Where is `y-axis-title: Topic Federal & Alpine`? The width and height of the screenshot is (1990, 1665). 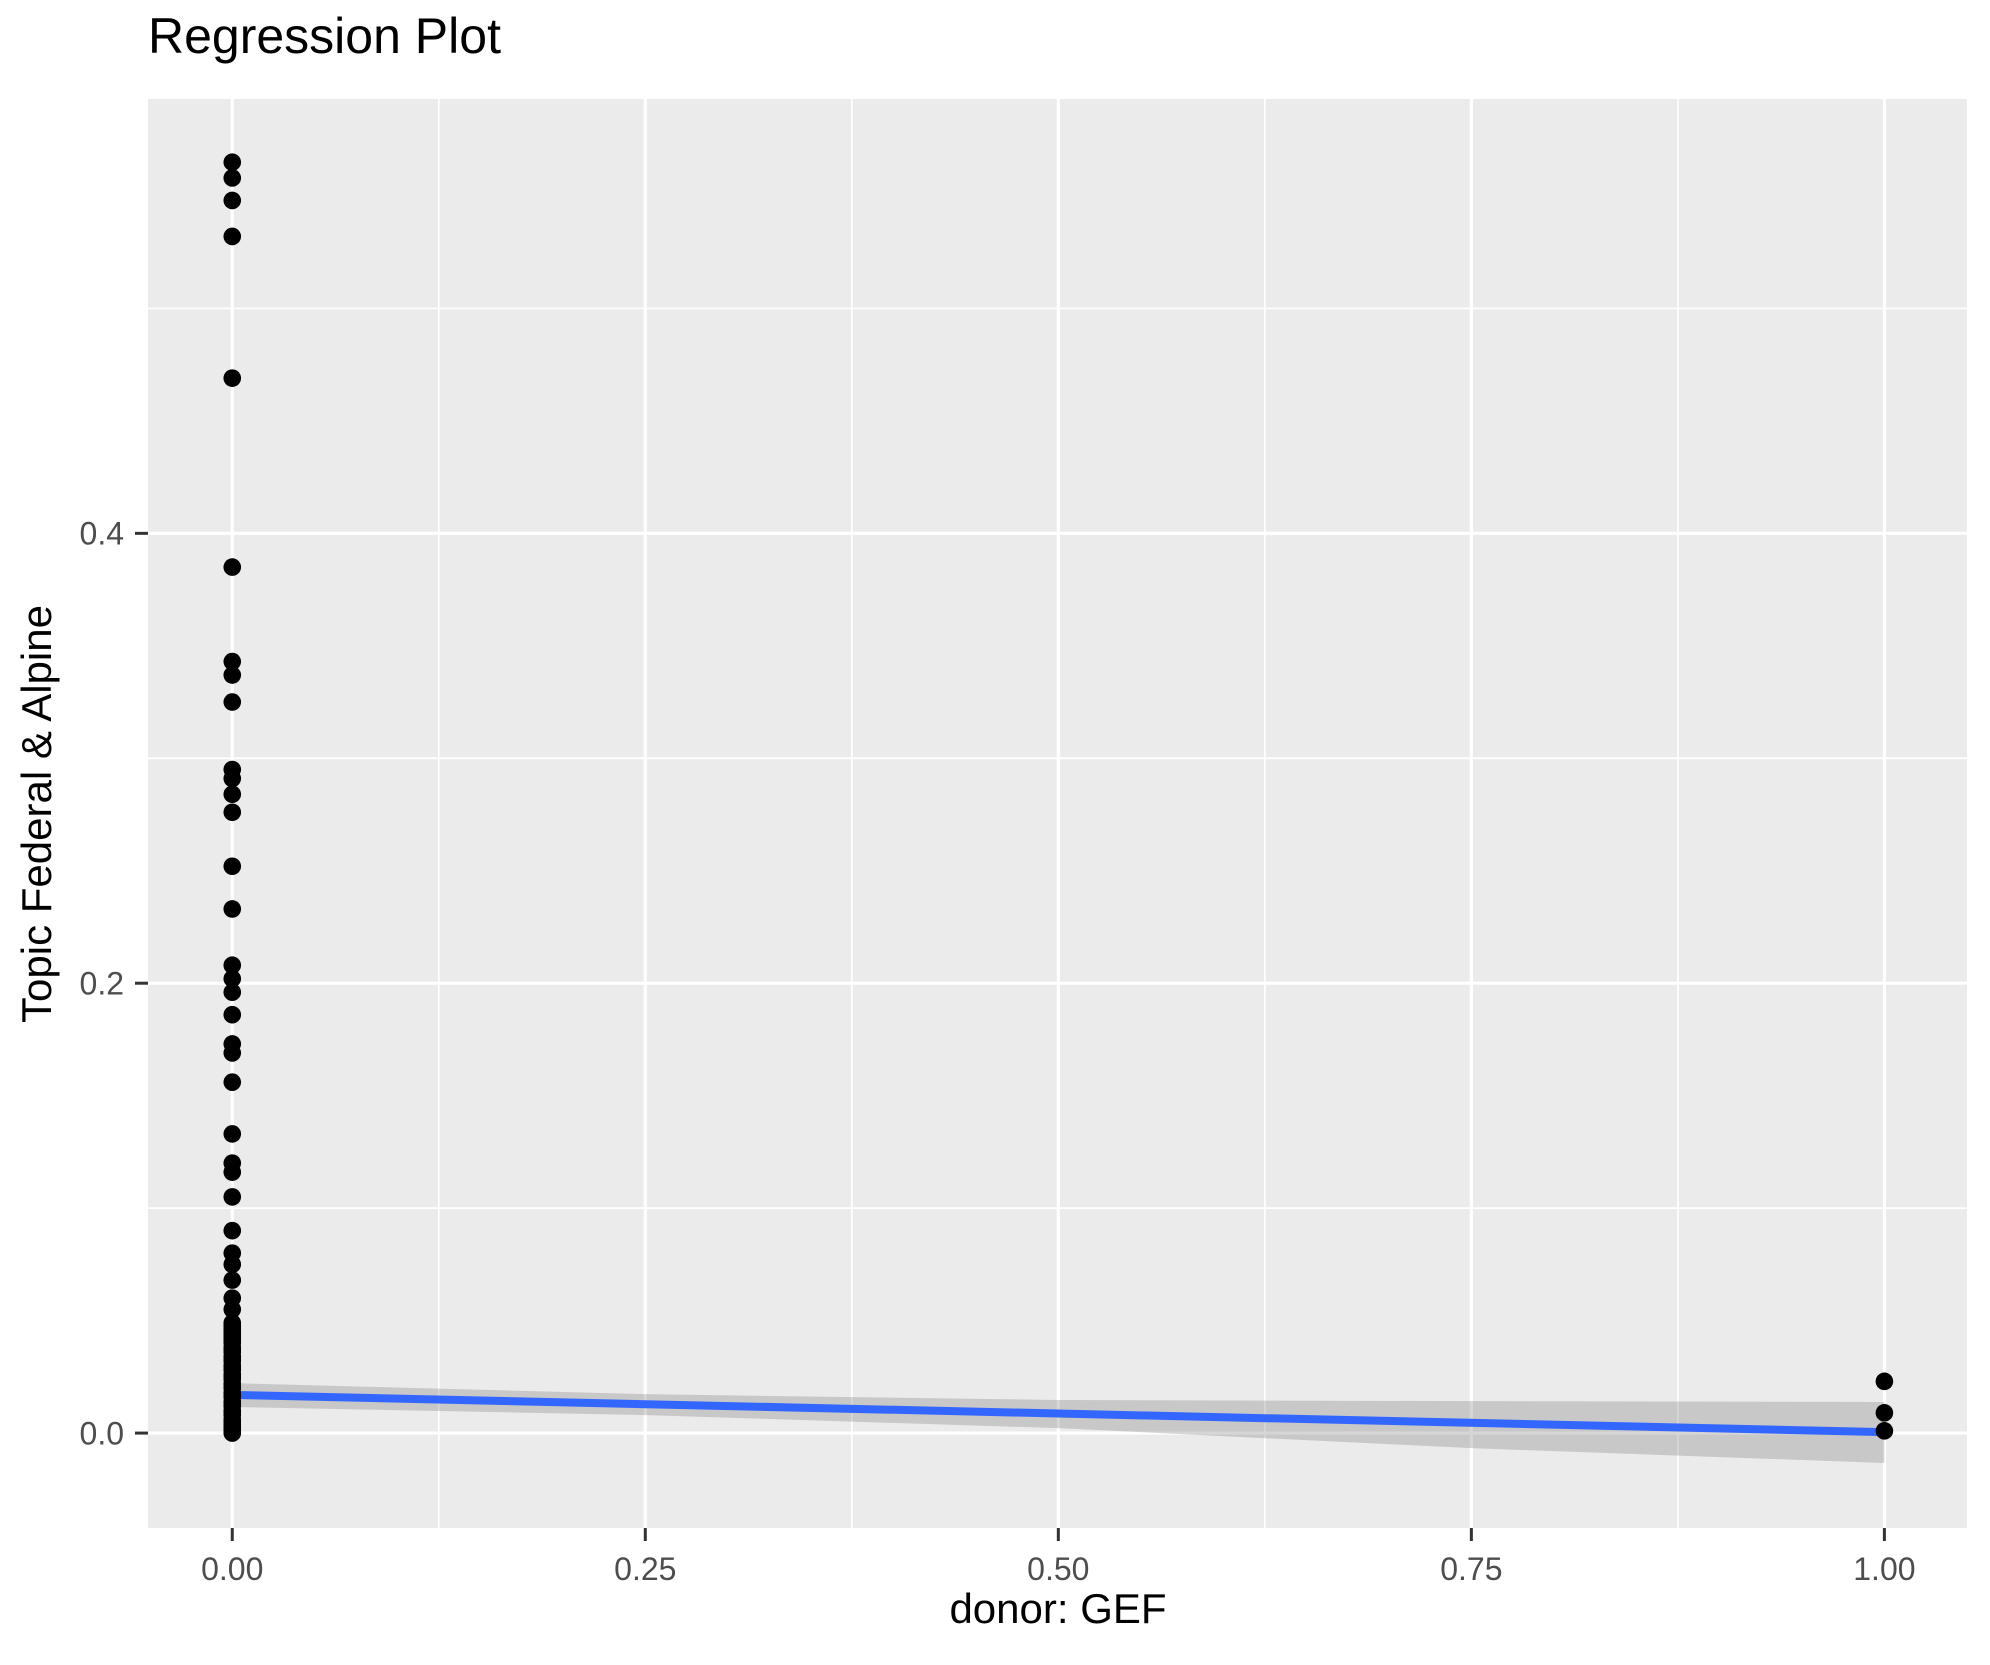
y-axis-title: Topic Federal & Alpine is located at coordinates (36, 814).